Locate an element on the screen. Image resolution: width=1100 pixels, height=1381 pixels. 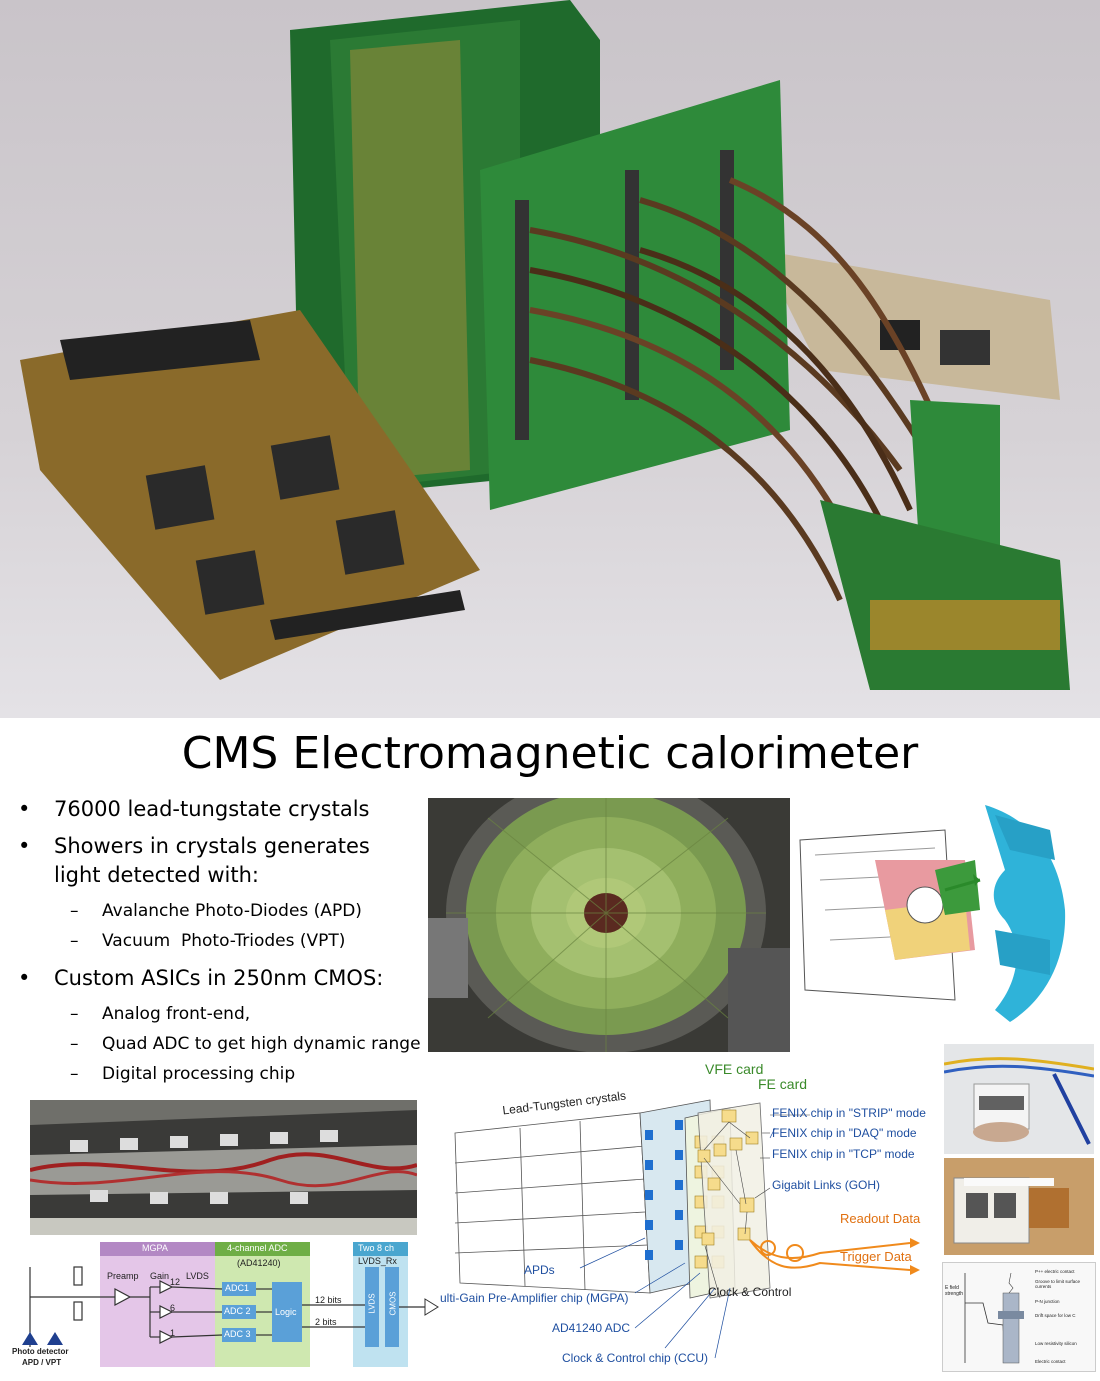
vpt-photo is located at coordinates (1019, 1206).